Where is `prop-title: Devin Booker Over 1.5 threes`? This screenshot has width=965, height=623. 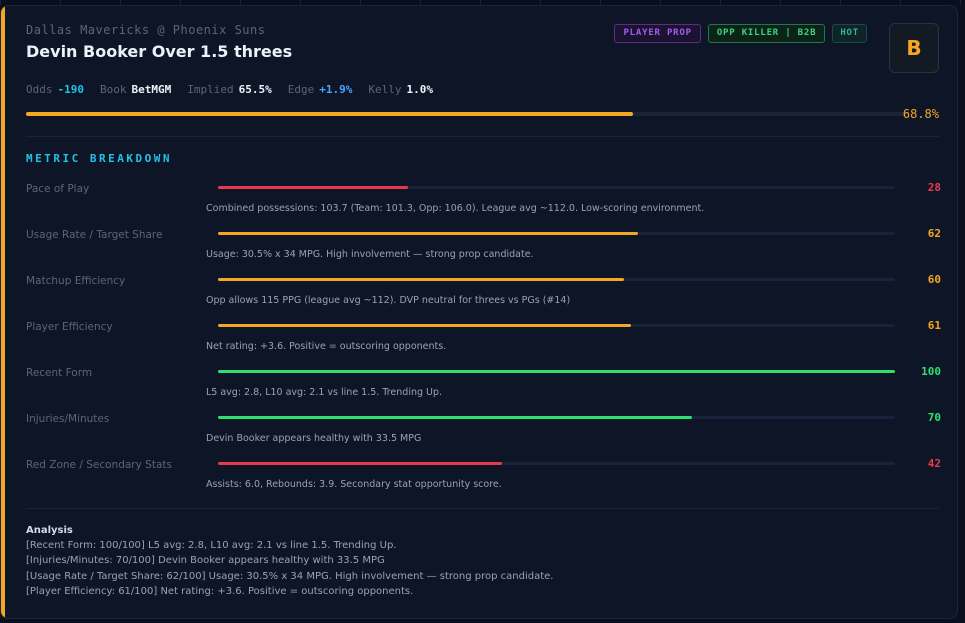
prop-title: Devin Booker Over 1.5 threes is located at coordinates (159, 51).